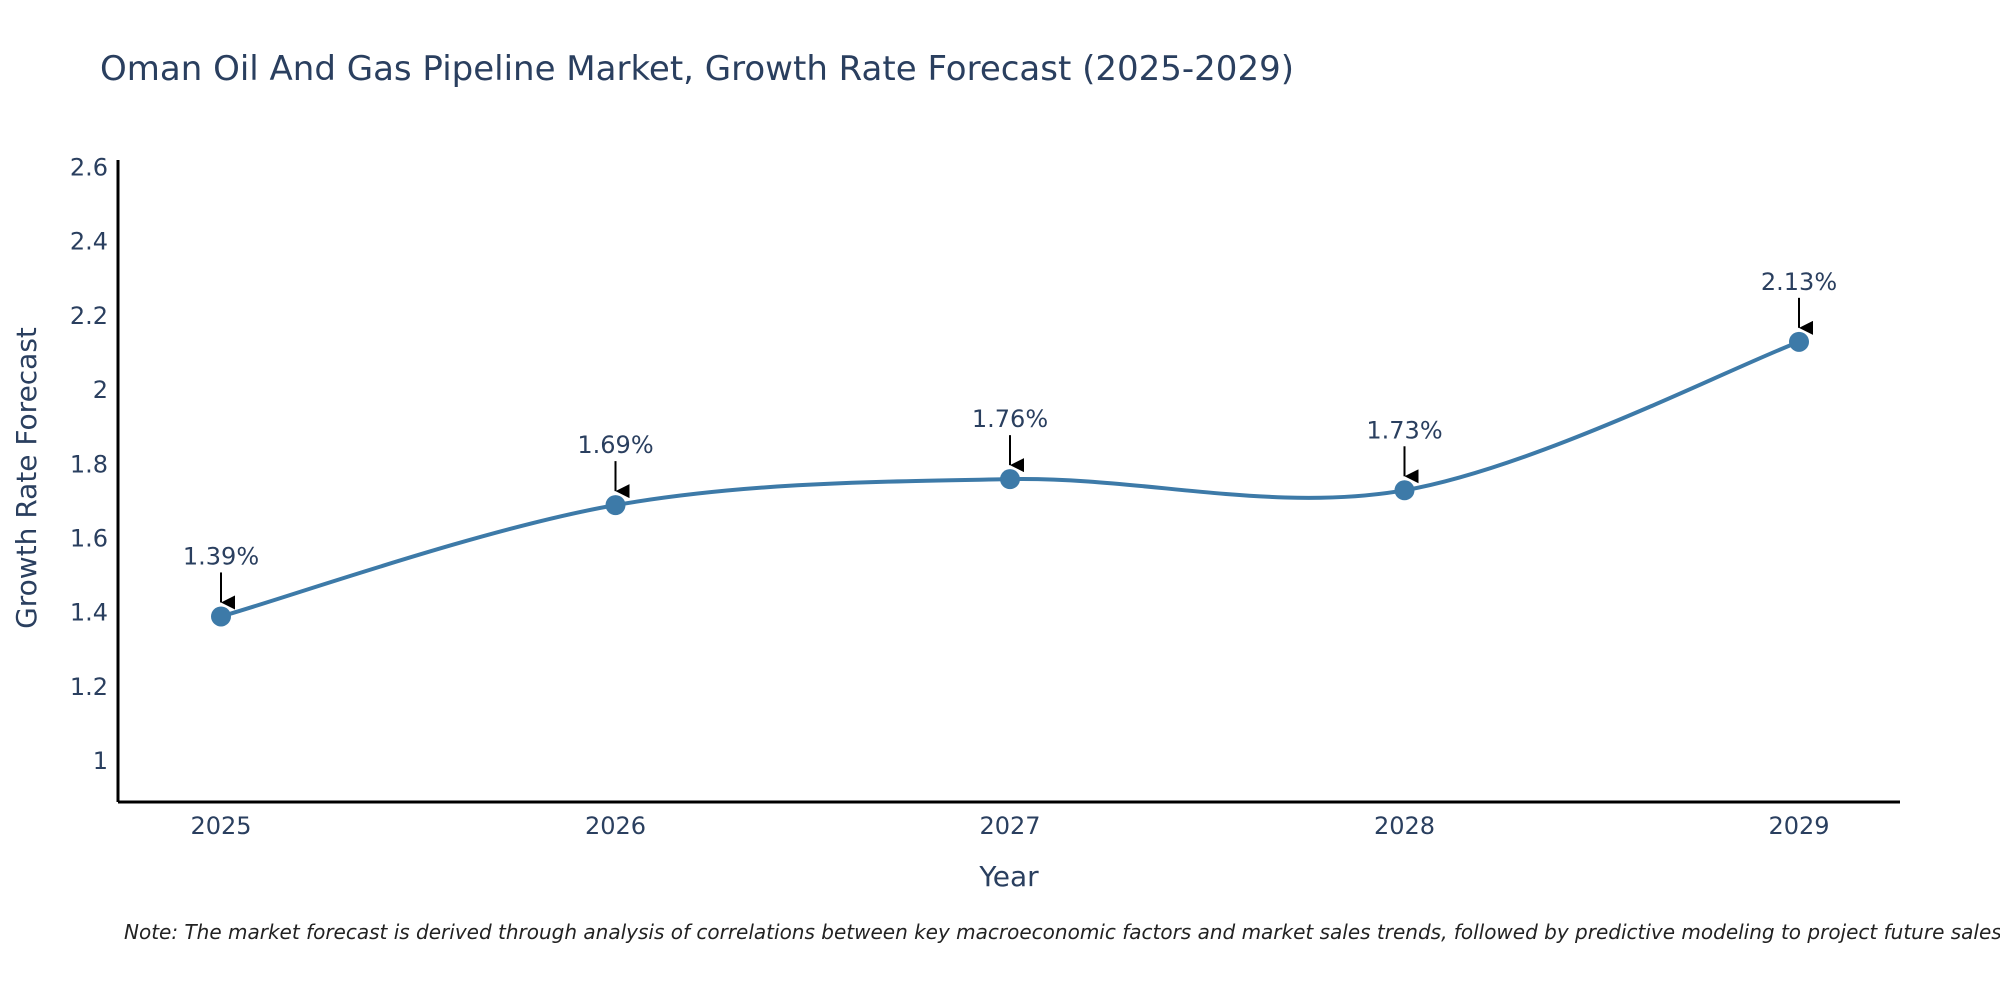  Describe the element at coordinates (615, 826) in the screenshot. I see `x-tick-label: 2026` at that location.